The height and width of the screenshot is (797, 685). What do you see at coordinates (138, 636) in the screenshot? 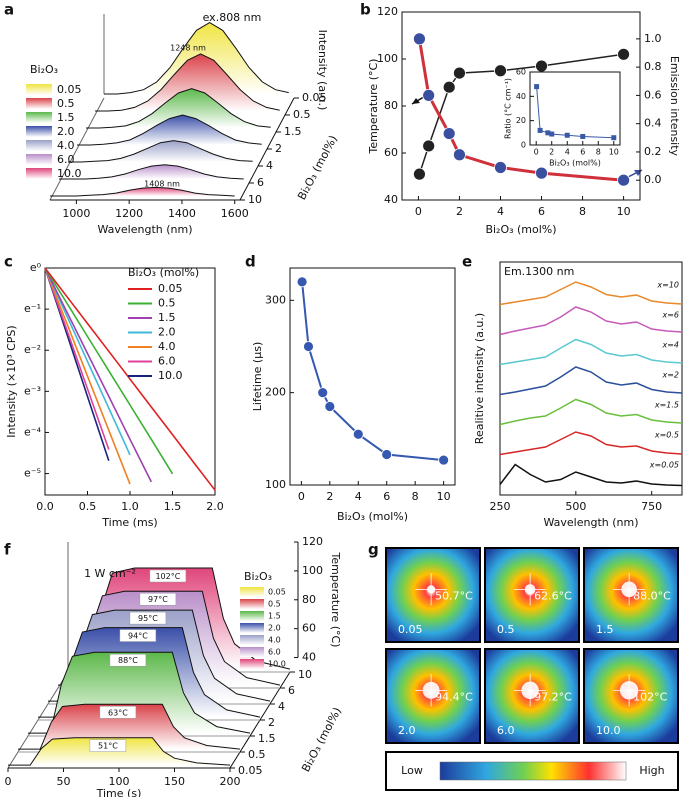
I see `value-label: 94°C` at bounding box center [138, 636].